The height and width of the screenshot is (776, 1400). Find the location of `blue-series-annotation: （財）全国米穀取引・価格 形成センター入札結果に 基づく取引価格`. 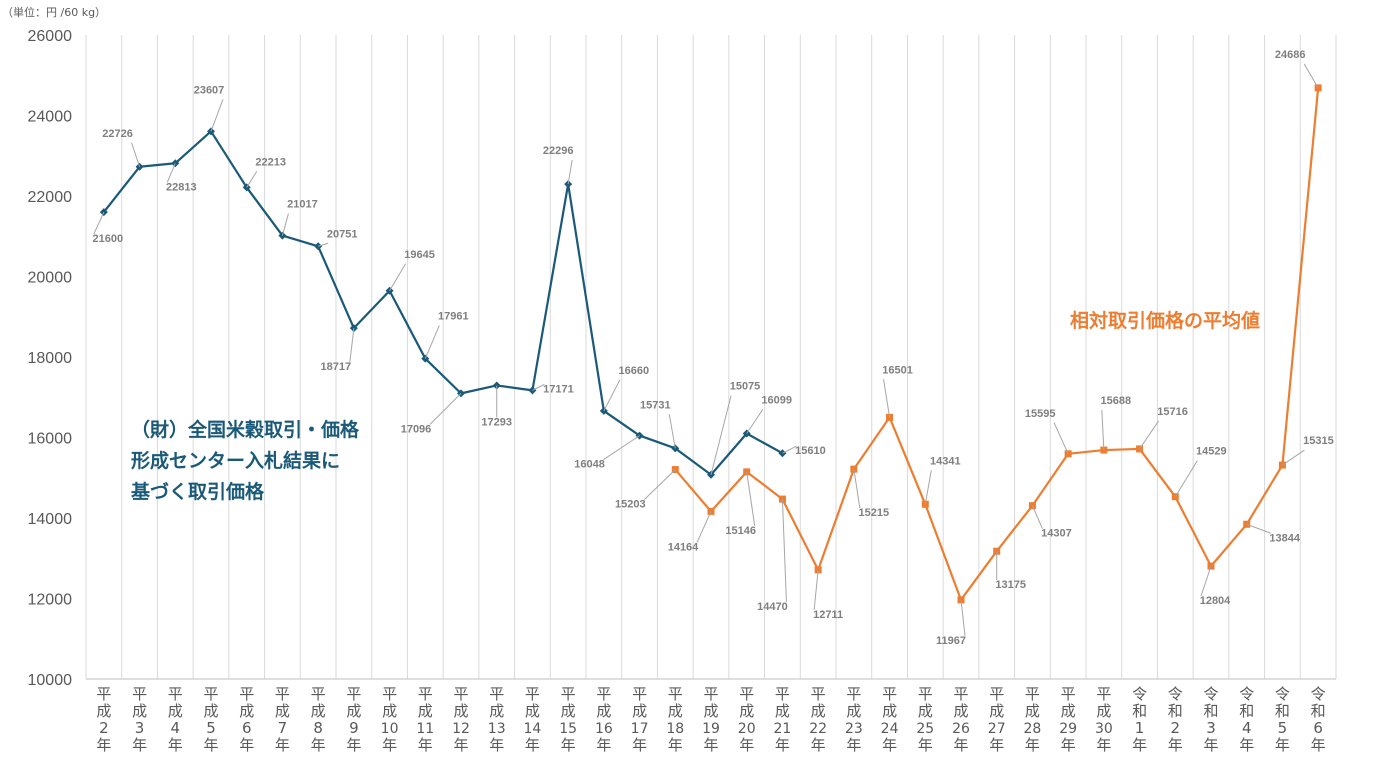

blue-series-annotation: （財）全国米穀取引・価格 形成センター入札結果に 基づく取引価格 is located at coordinates (245, 461).